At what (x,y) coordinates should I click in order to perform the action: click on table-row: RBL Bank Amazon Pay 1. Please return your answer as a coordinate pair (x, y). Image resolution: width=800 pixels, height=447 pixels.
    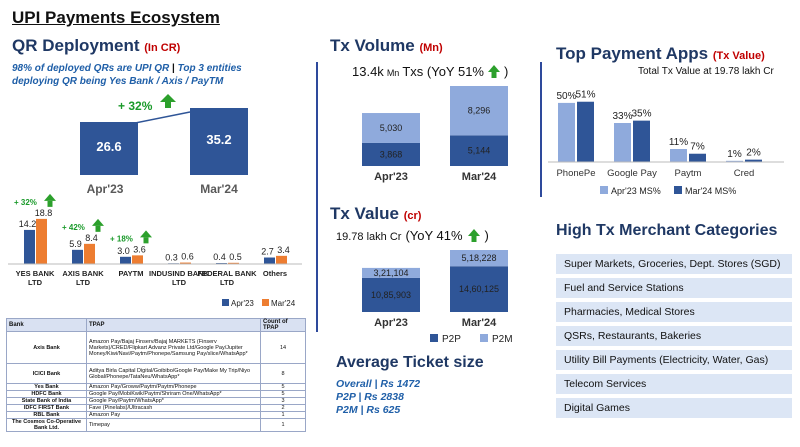
    Looking at the image, I should click on (156, 415).